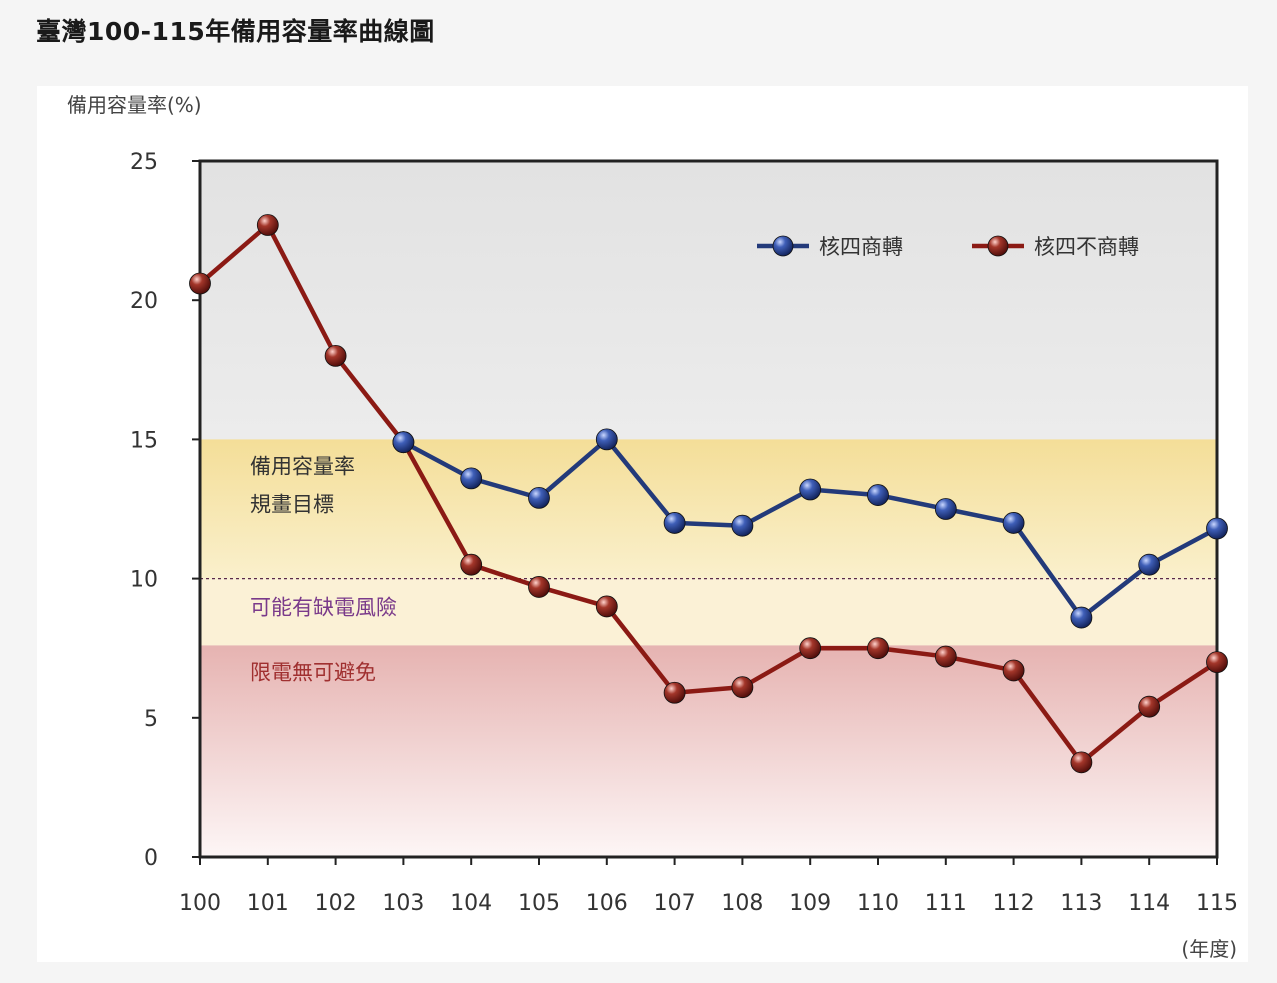 The image size is (1277, 983). What do you see at coordinates (878, 903) in the screenshot?
I see `x-tick-label: 110` at bounding box center [878, 903].